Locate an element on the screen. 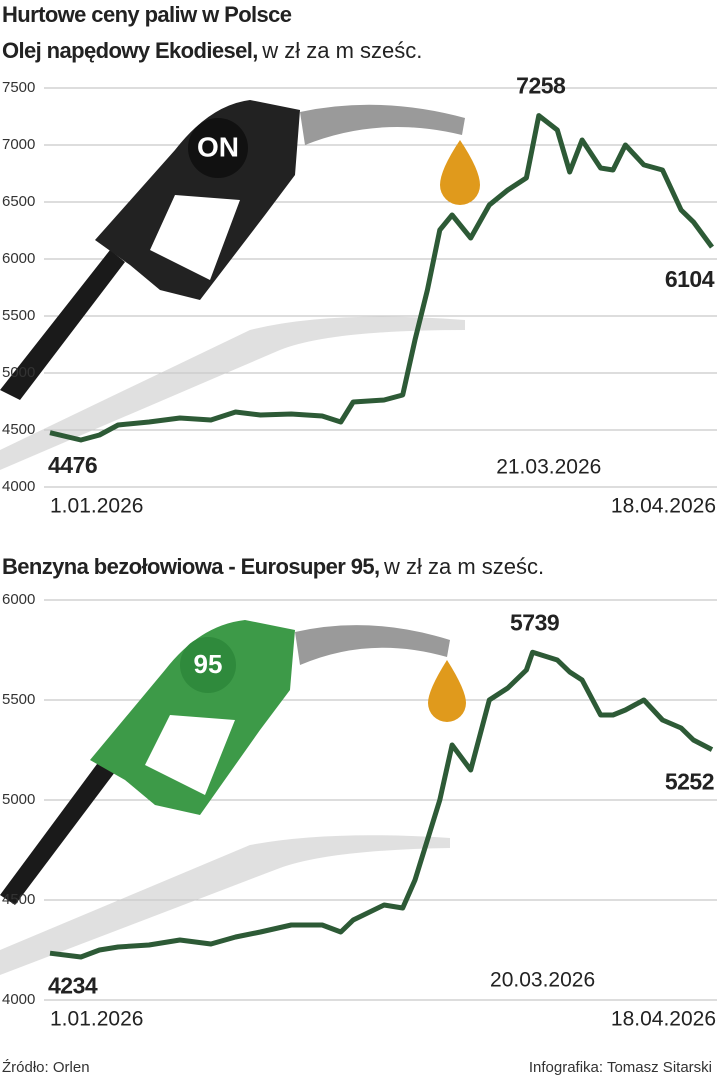 The width and height of the screenshot is (717, 1080). x-tick-label: 21.03.2026 is located at coordinates (548, 467).